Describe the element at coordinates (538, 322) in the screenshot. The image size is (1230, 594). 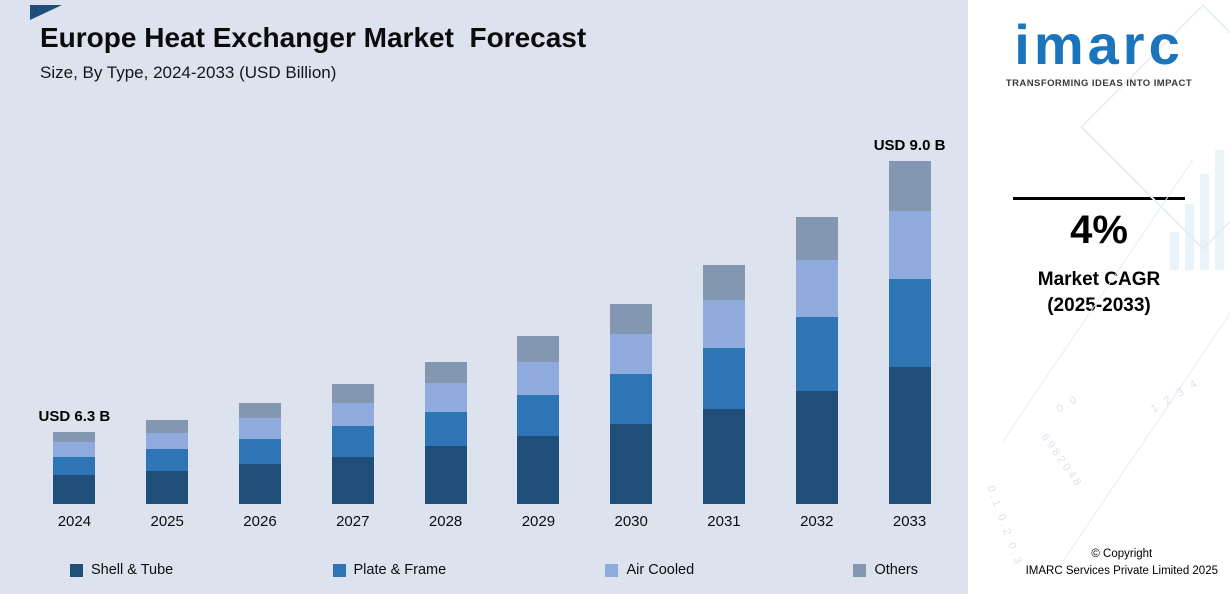
I see `bar-column-2029: 2029` at that location.